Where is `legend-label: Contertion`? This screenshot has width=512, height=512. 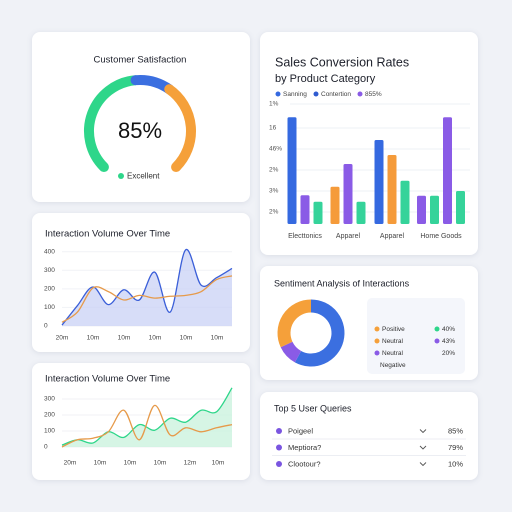 legend-label: Contertion is located at coordinates (336, 94).